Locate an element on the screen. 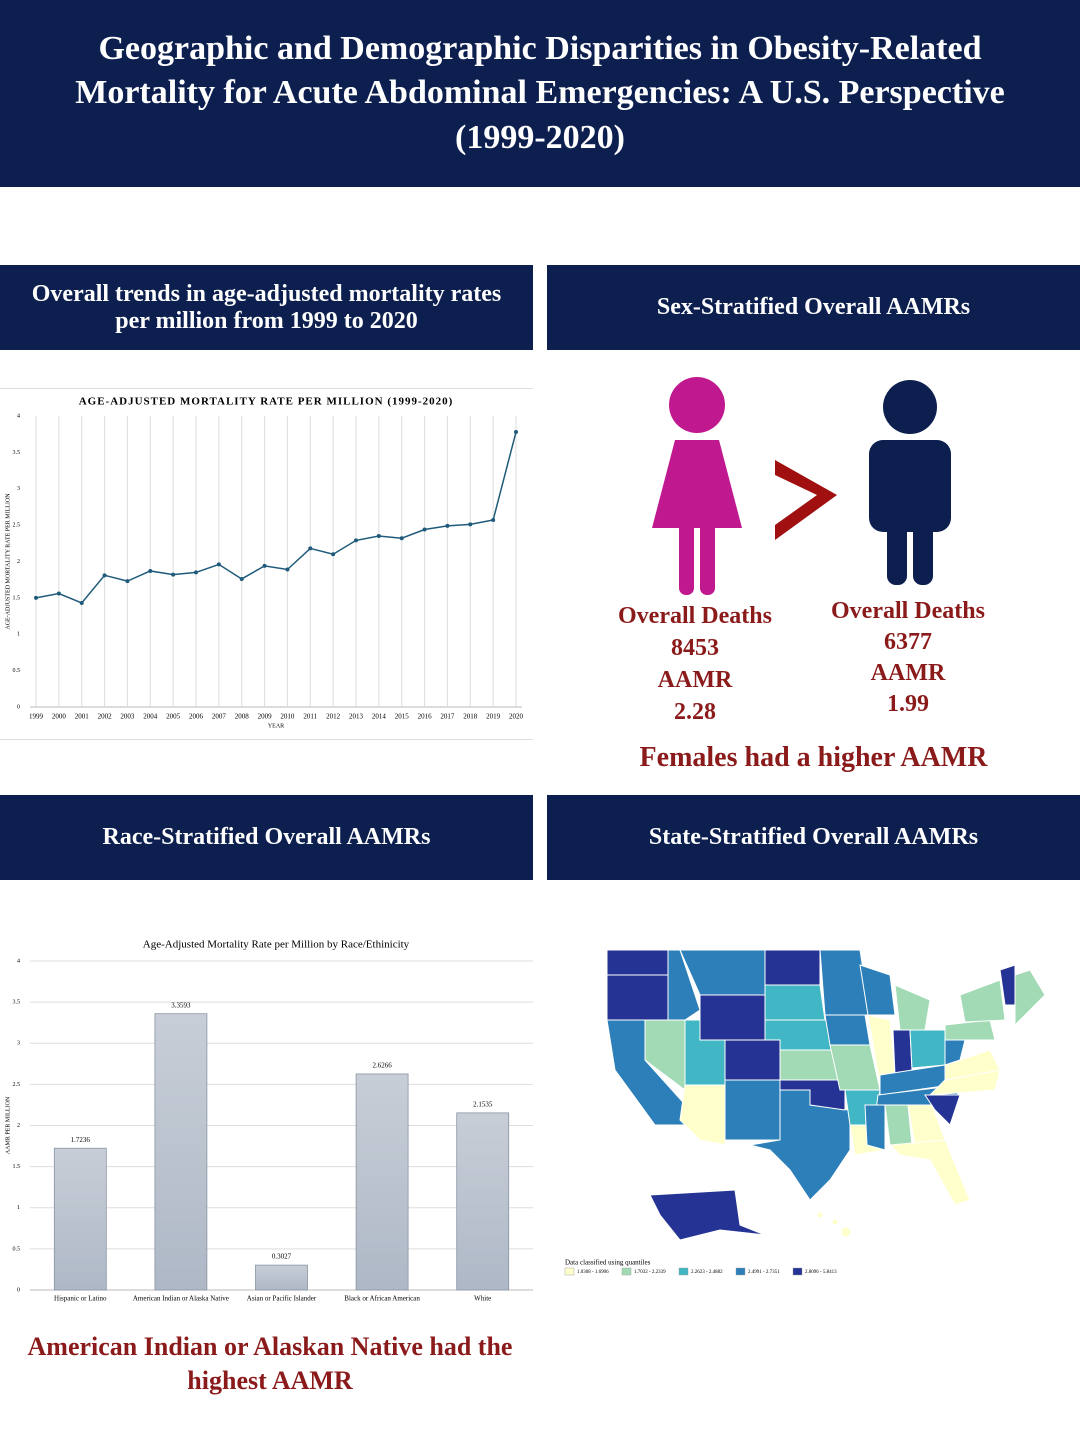 This screenshot has width=1080, height=1440. data-label: 2.6266 is located at coordinates (382, 1066).